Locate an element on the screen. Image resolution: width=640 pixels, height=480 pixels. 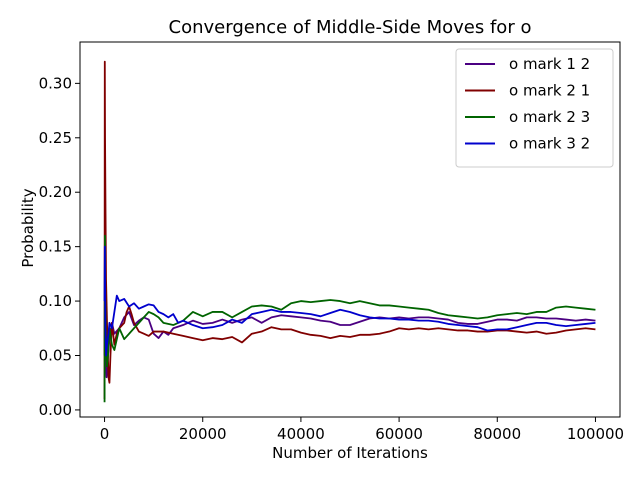
legend-label: o mark 2 1 is located at coordinates (549, 91).